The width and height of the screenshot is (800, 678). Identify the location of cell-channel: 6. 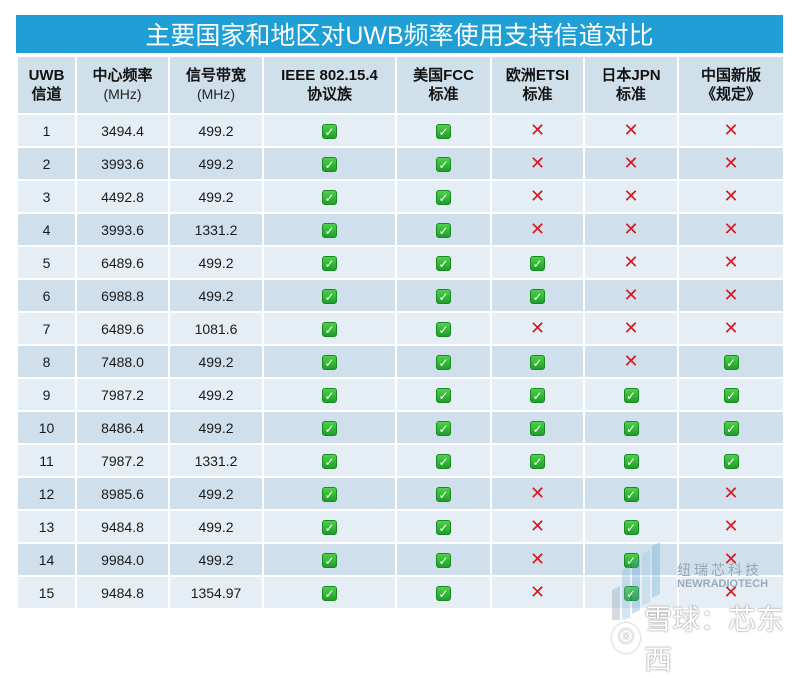
(46, 295).